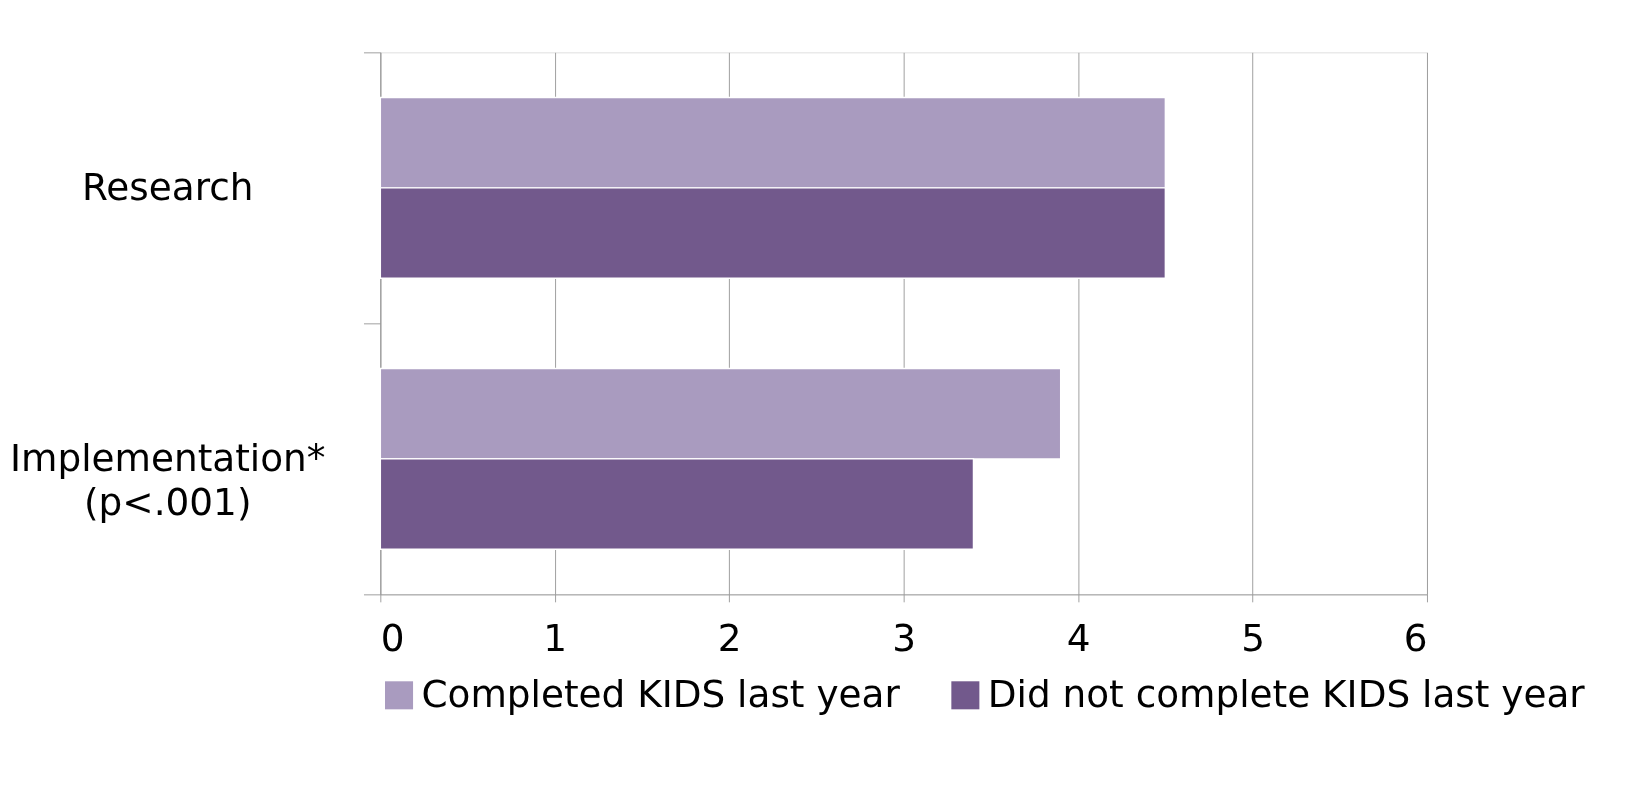  I want to click on y-tick-label: Research, so click(168, 186).